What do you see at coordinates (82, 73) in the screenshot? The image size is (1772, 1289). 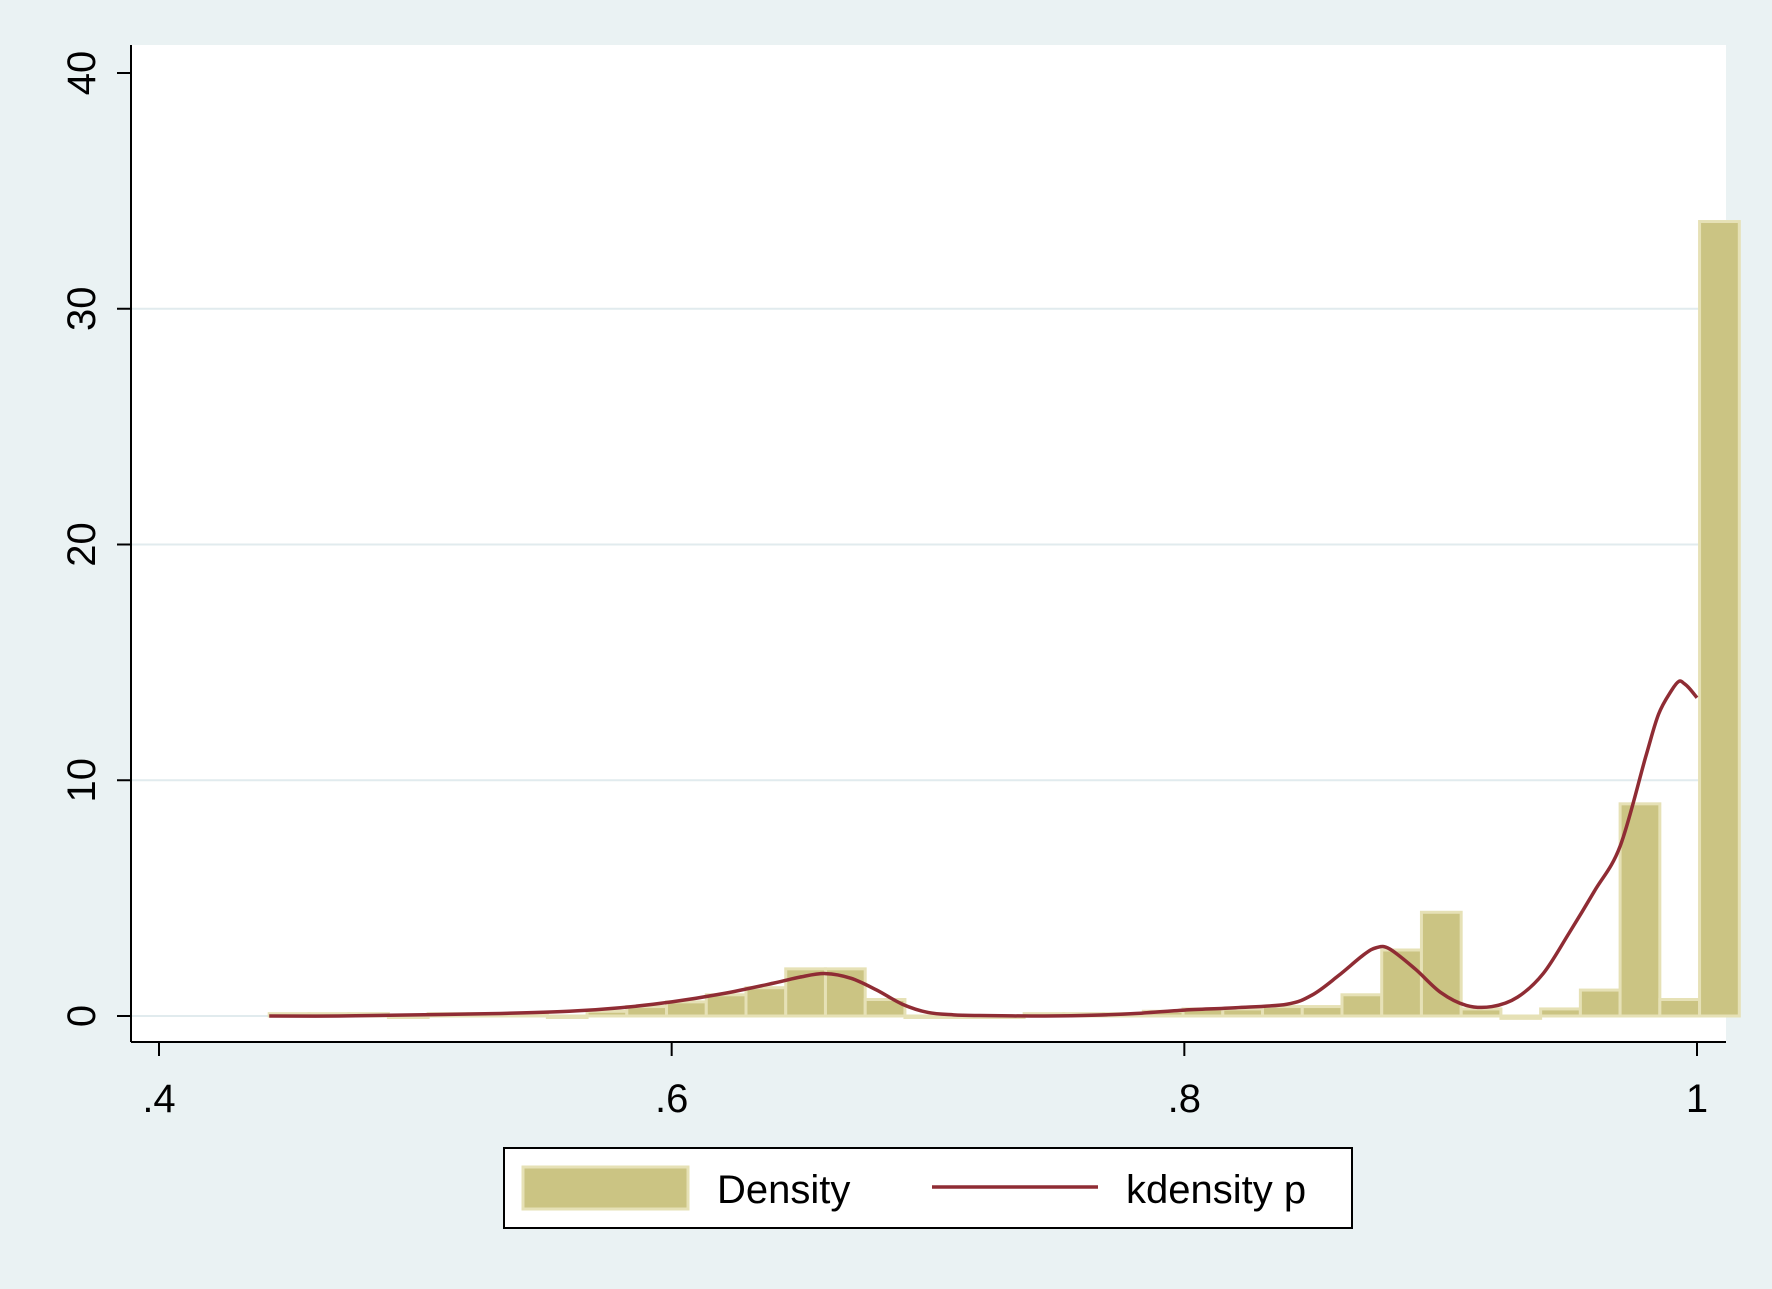 I see `y-tick-label: 40` at bounding box center [82, 73].